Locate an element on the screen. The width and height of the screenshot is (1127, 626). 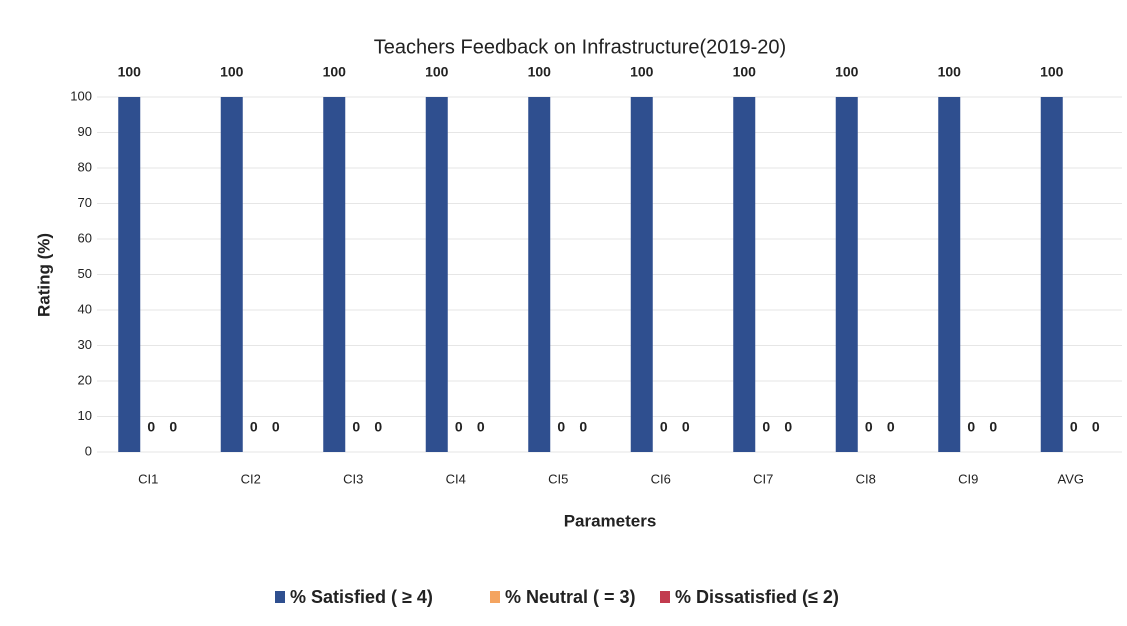
x-tick-label: CI3 is located at coordinates (353, 478).